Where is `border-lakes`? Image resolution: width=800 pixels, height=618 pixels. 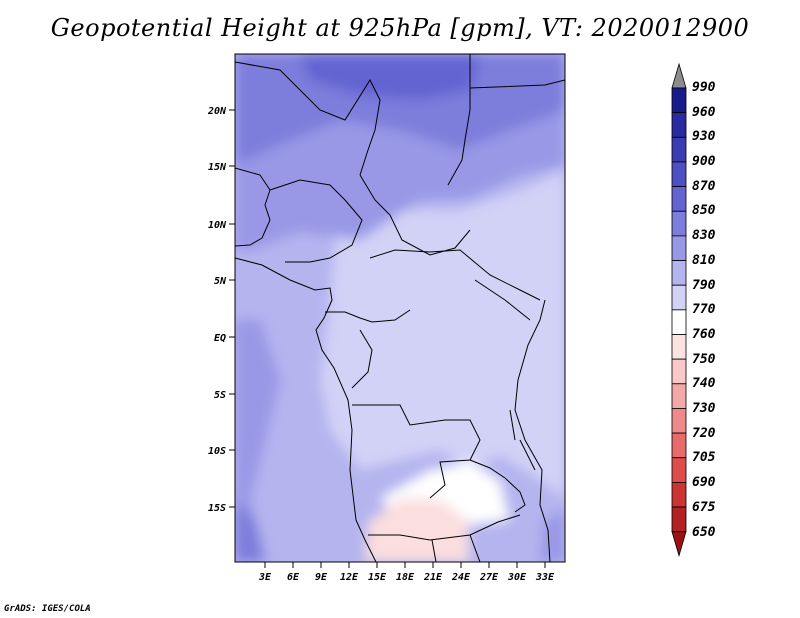 border-lakes is located at coordinates (522, 440).